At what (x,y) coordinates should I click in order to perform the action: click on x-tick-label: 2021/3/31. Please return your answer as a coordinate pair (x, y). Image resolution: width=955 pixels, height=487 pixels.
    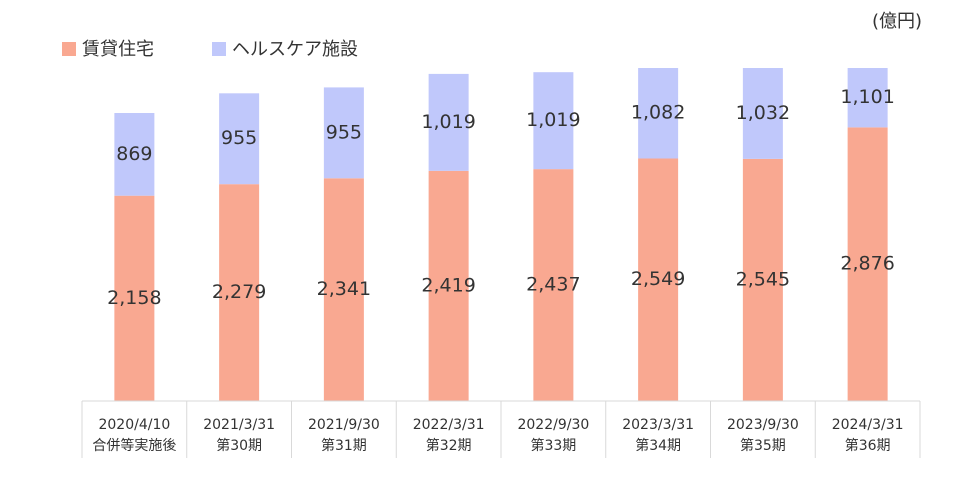
    Looking at the image, I should click on (239, 425).